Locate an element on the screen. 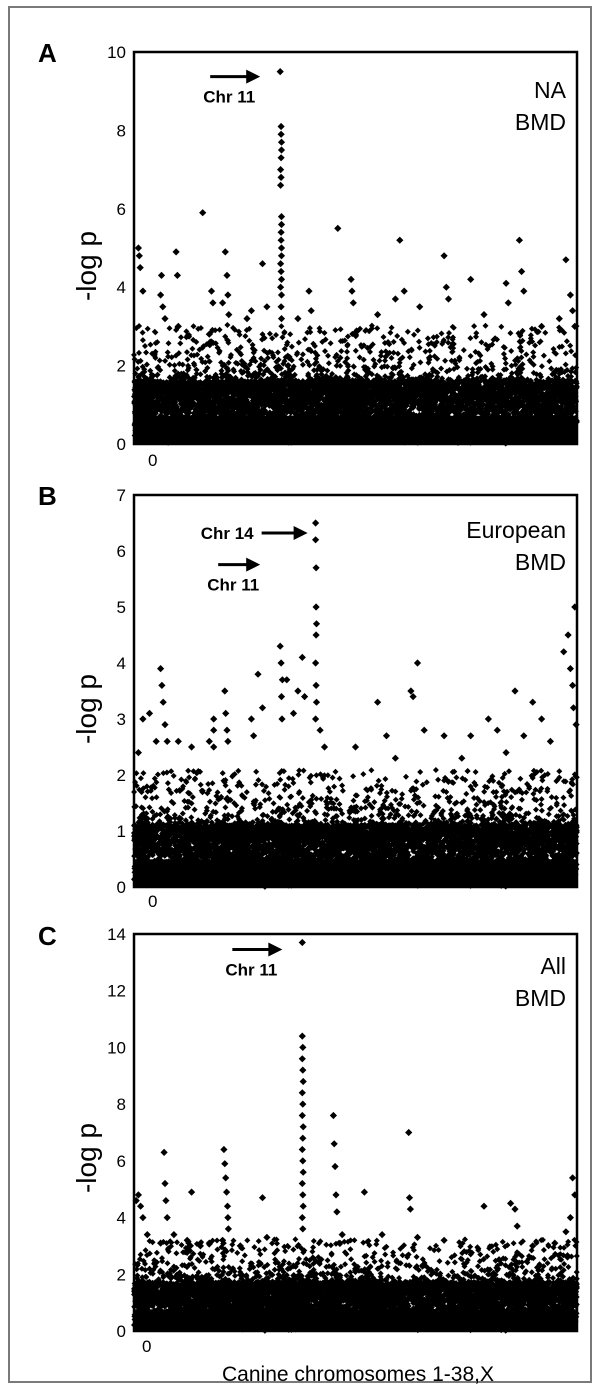 This screenshot has width=600, height=1389. y-tick-label-b-4: 4 is located at coordinates (121, 663).